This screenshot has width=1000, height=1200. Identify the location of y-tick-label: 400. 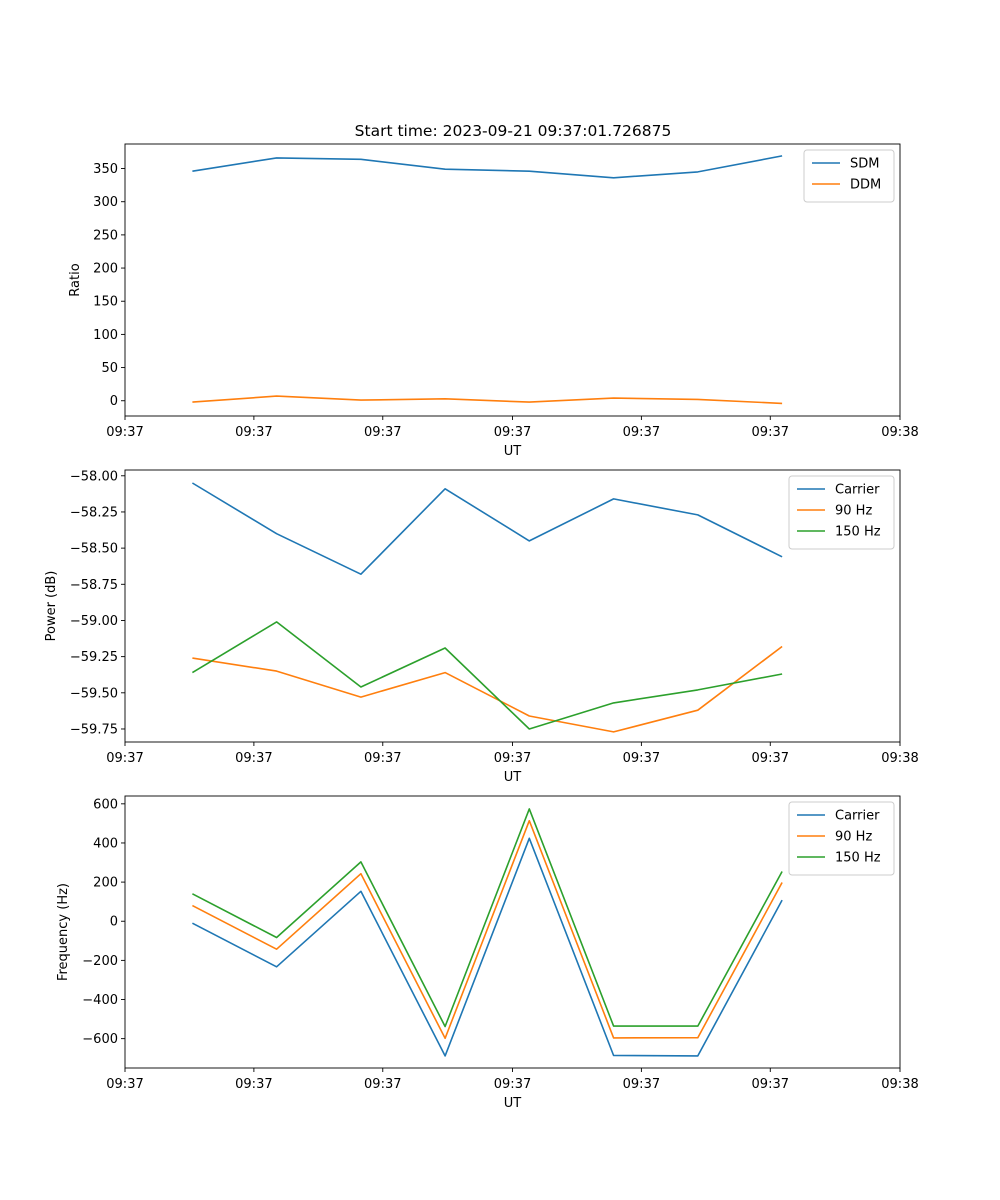
(105, 843).